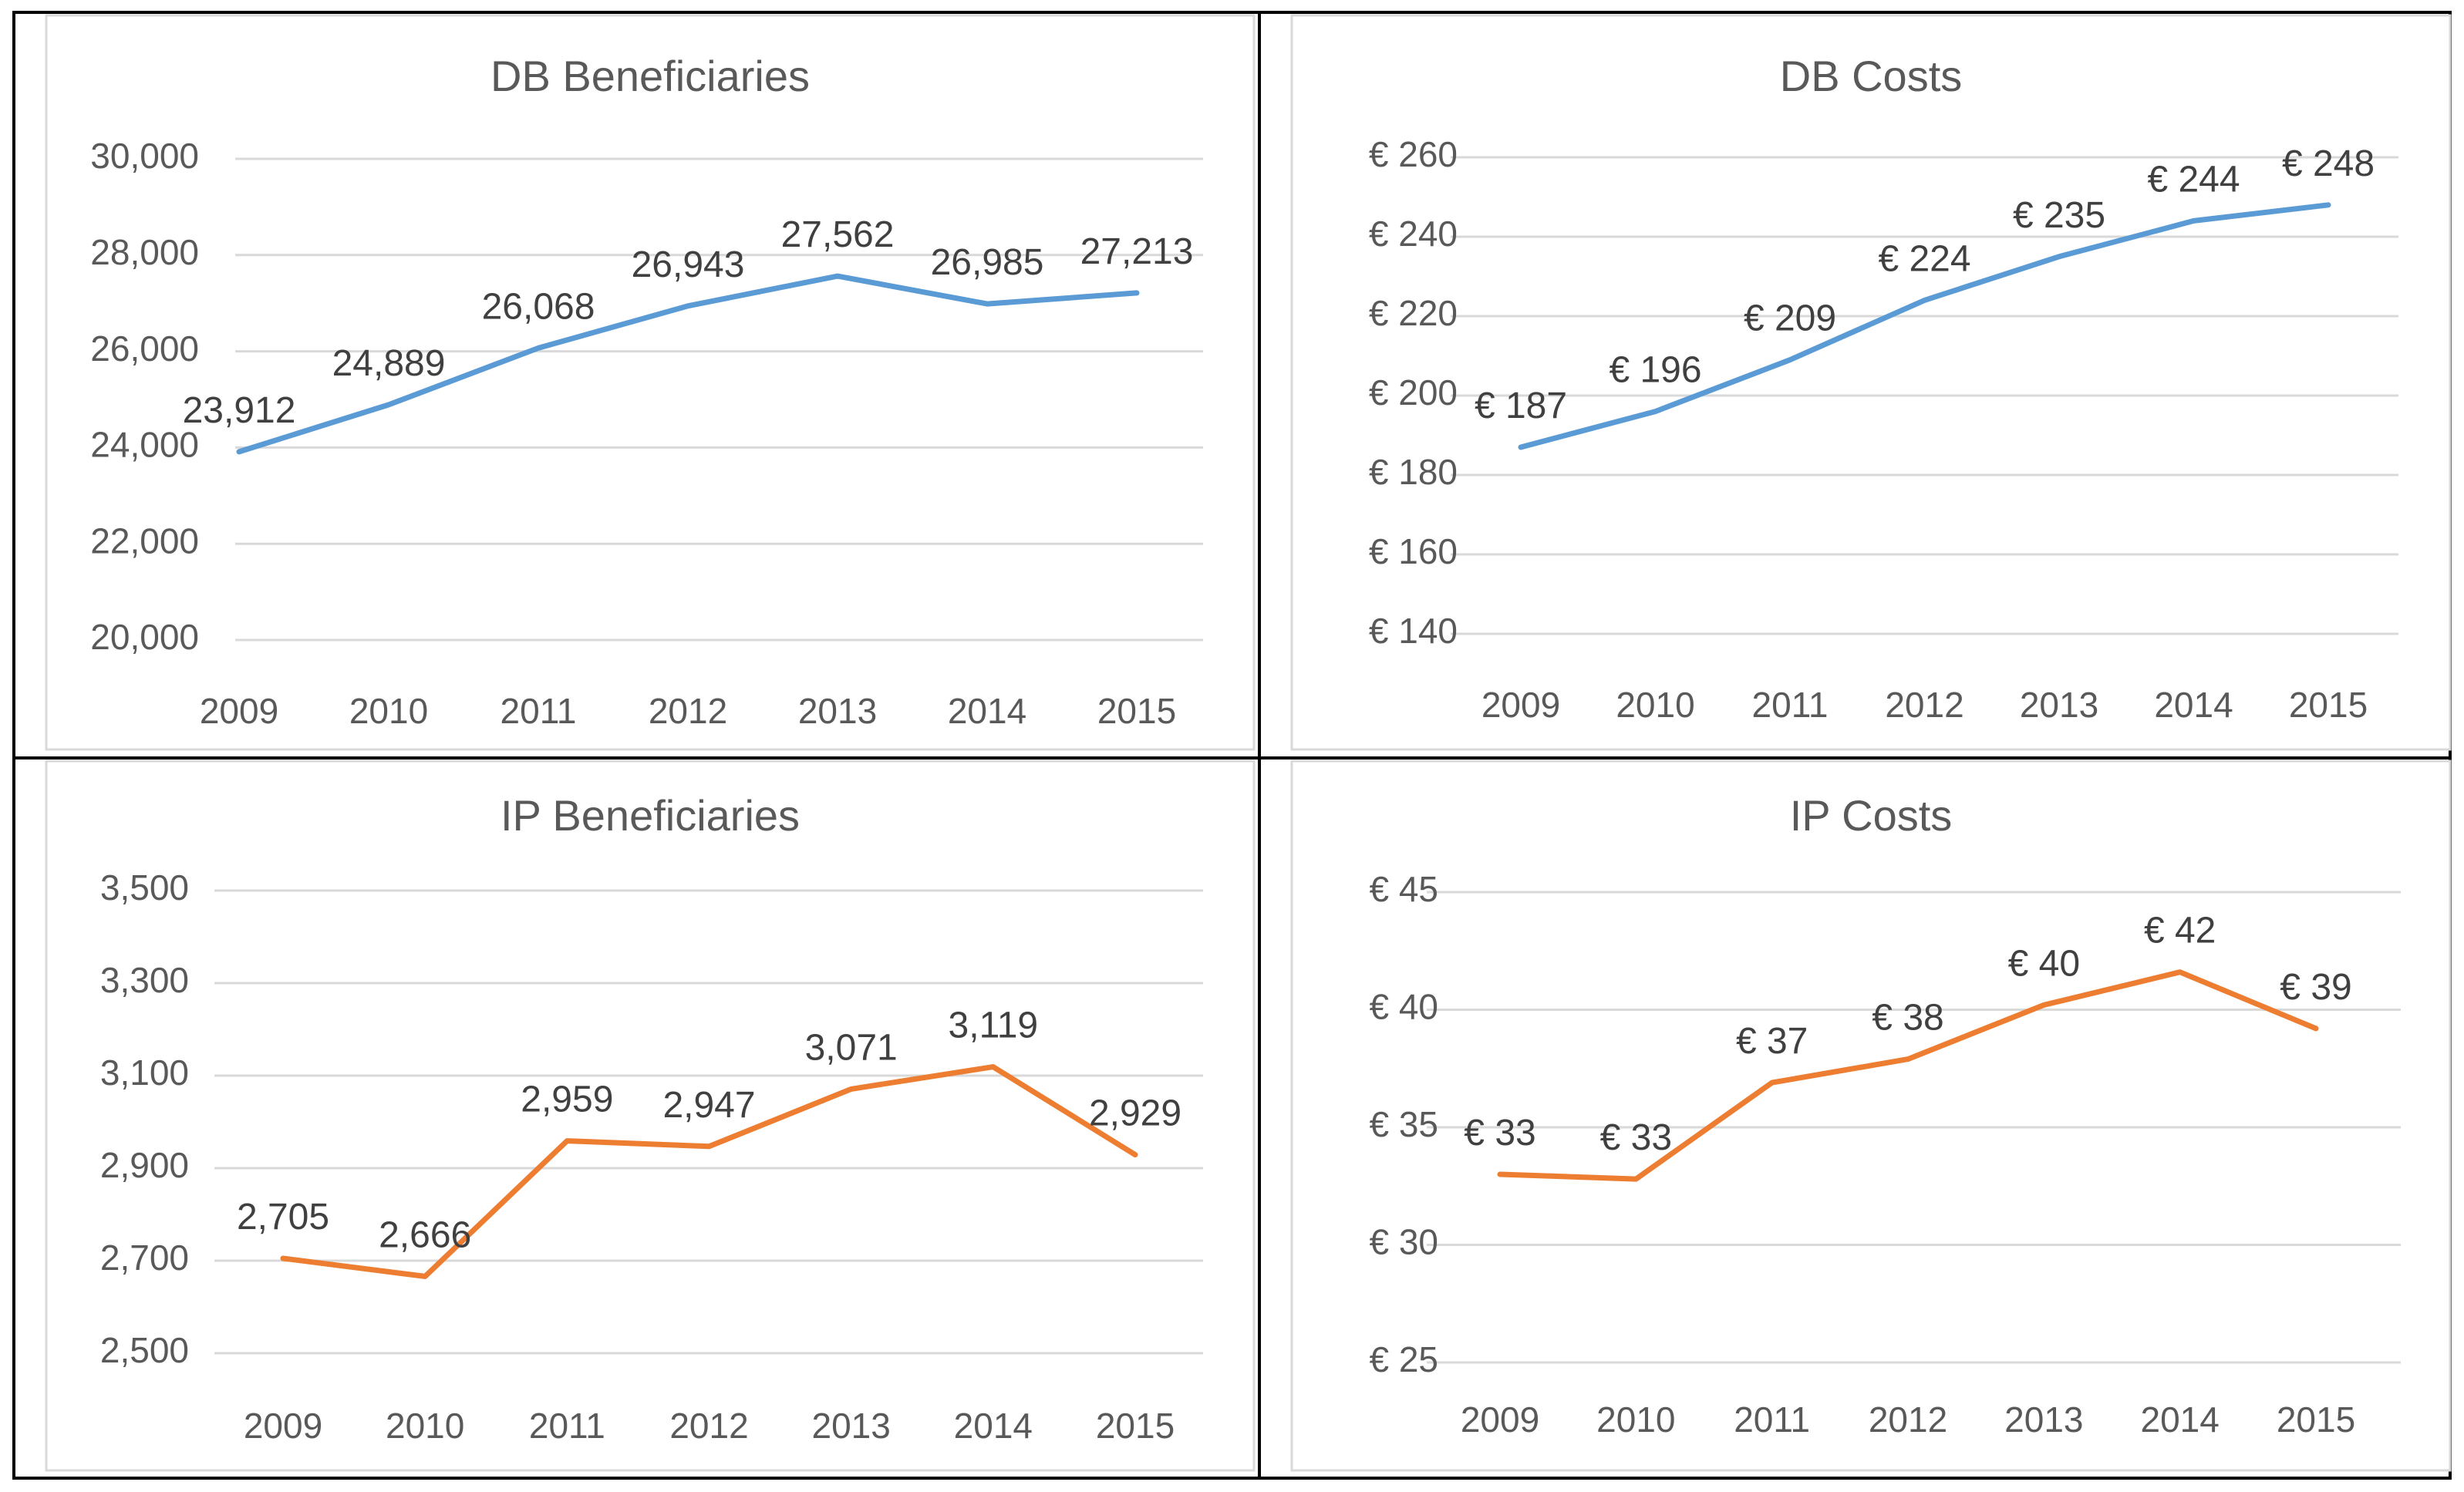 The height and width of the screenshot is (1492, 2464). Describe the element at coordinates (650, 815) in the screenshot. I see `chart-title: IP Beneficiaries` at that location.